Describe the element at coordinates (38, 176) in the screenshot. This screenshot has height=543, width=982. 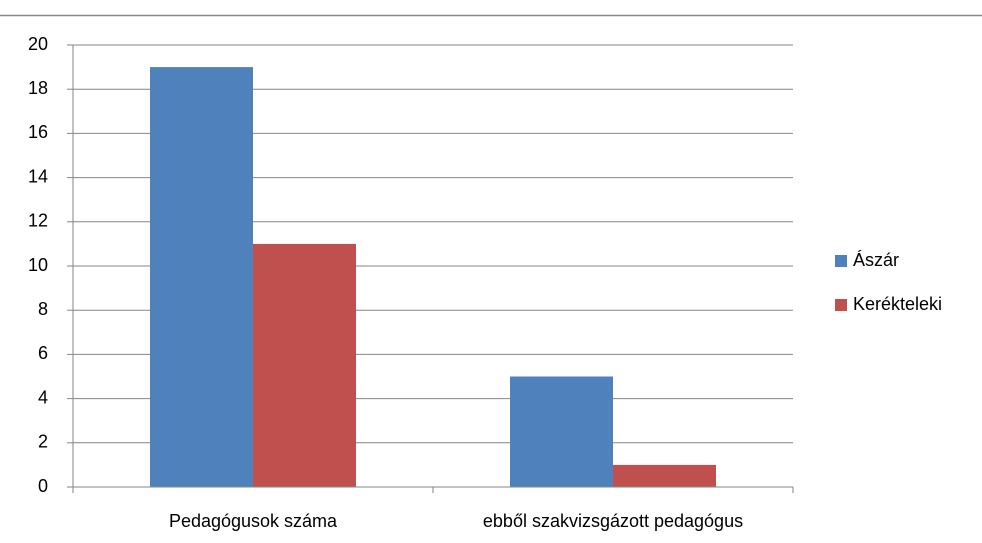
I see `y-tick-label: 14` at that location.